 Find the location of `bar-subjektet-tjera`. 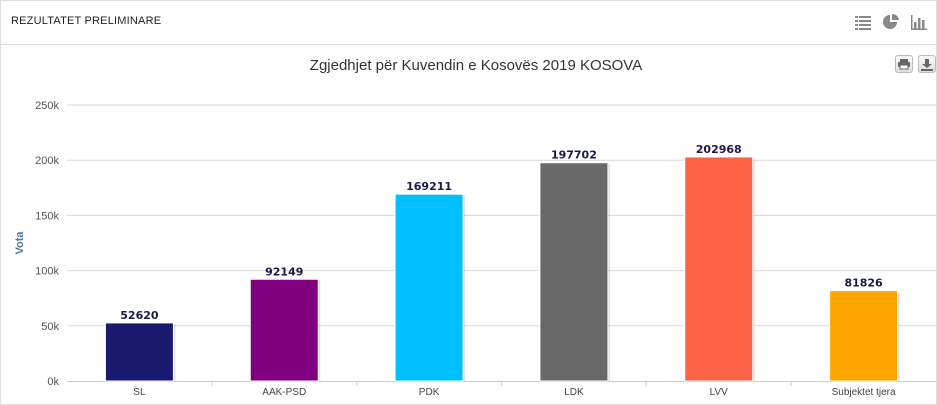

bar-subjektet-tjera is located at coordinates (864, 336).